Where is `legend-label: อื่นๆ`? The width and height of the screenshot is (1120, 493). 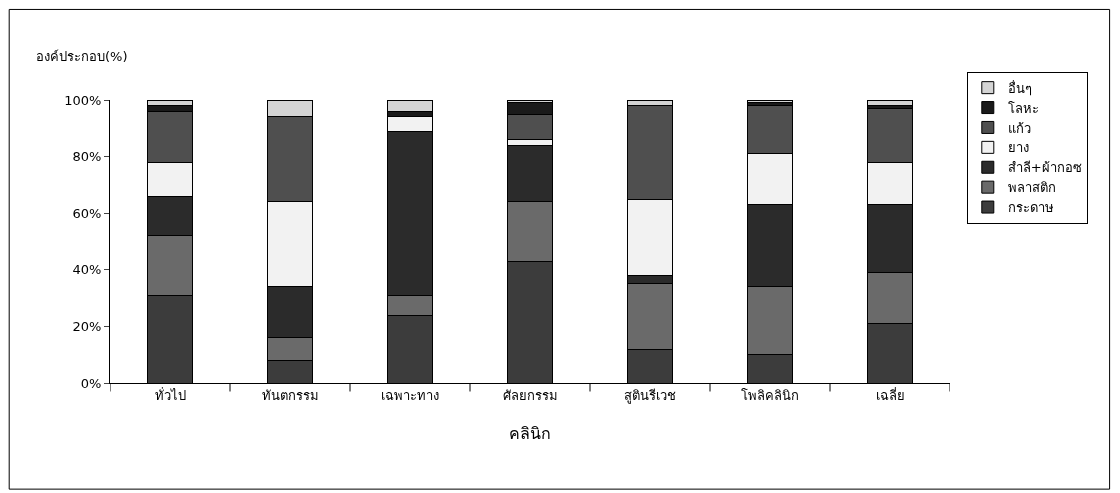 legend-label: อื่นๆ is located at coordinates (1019, 87).